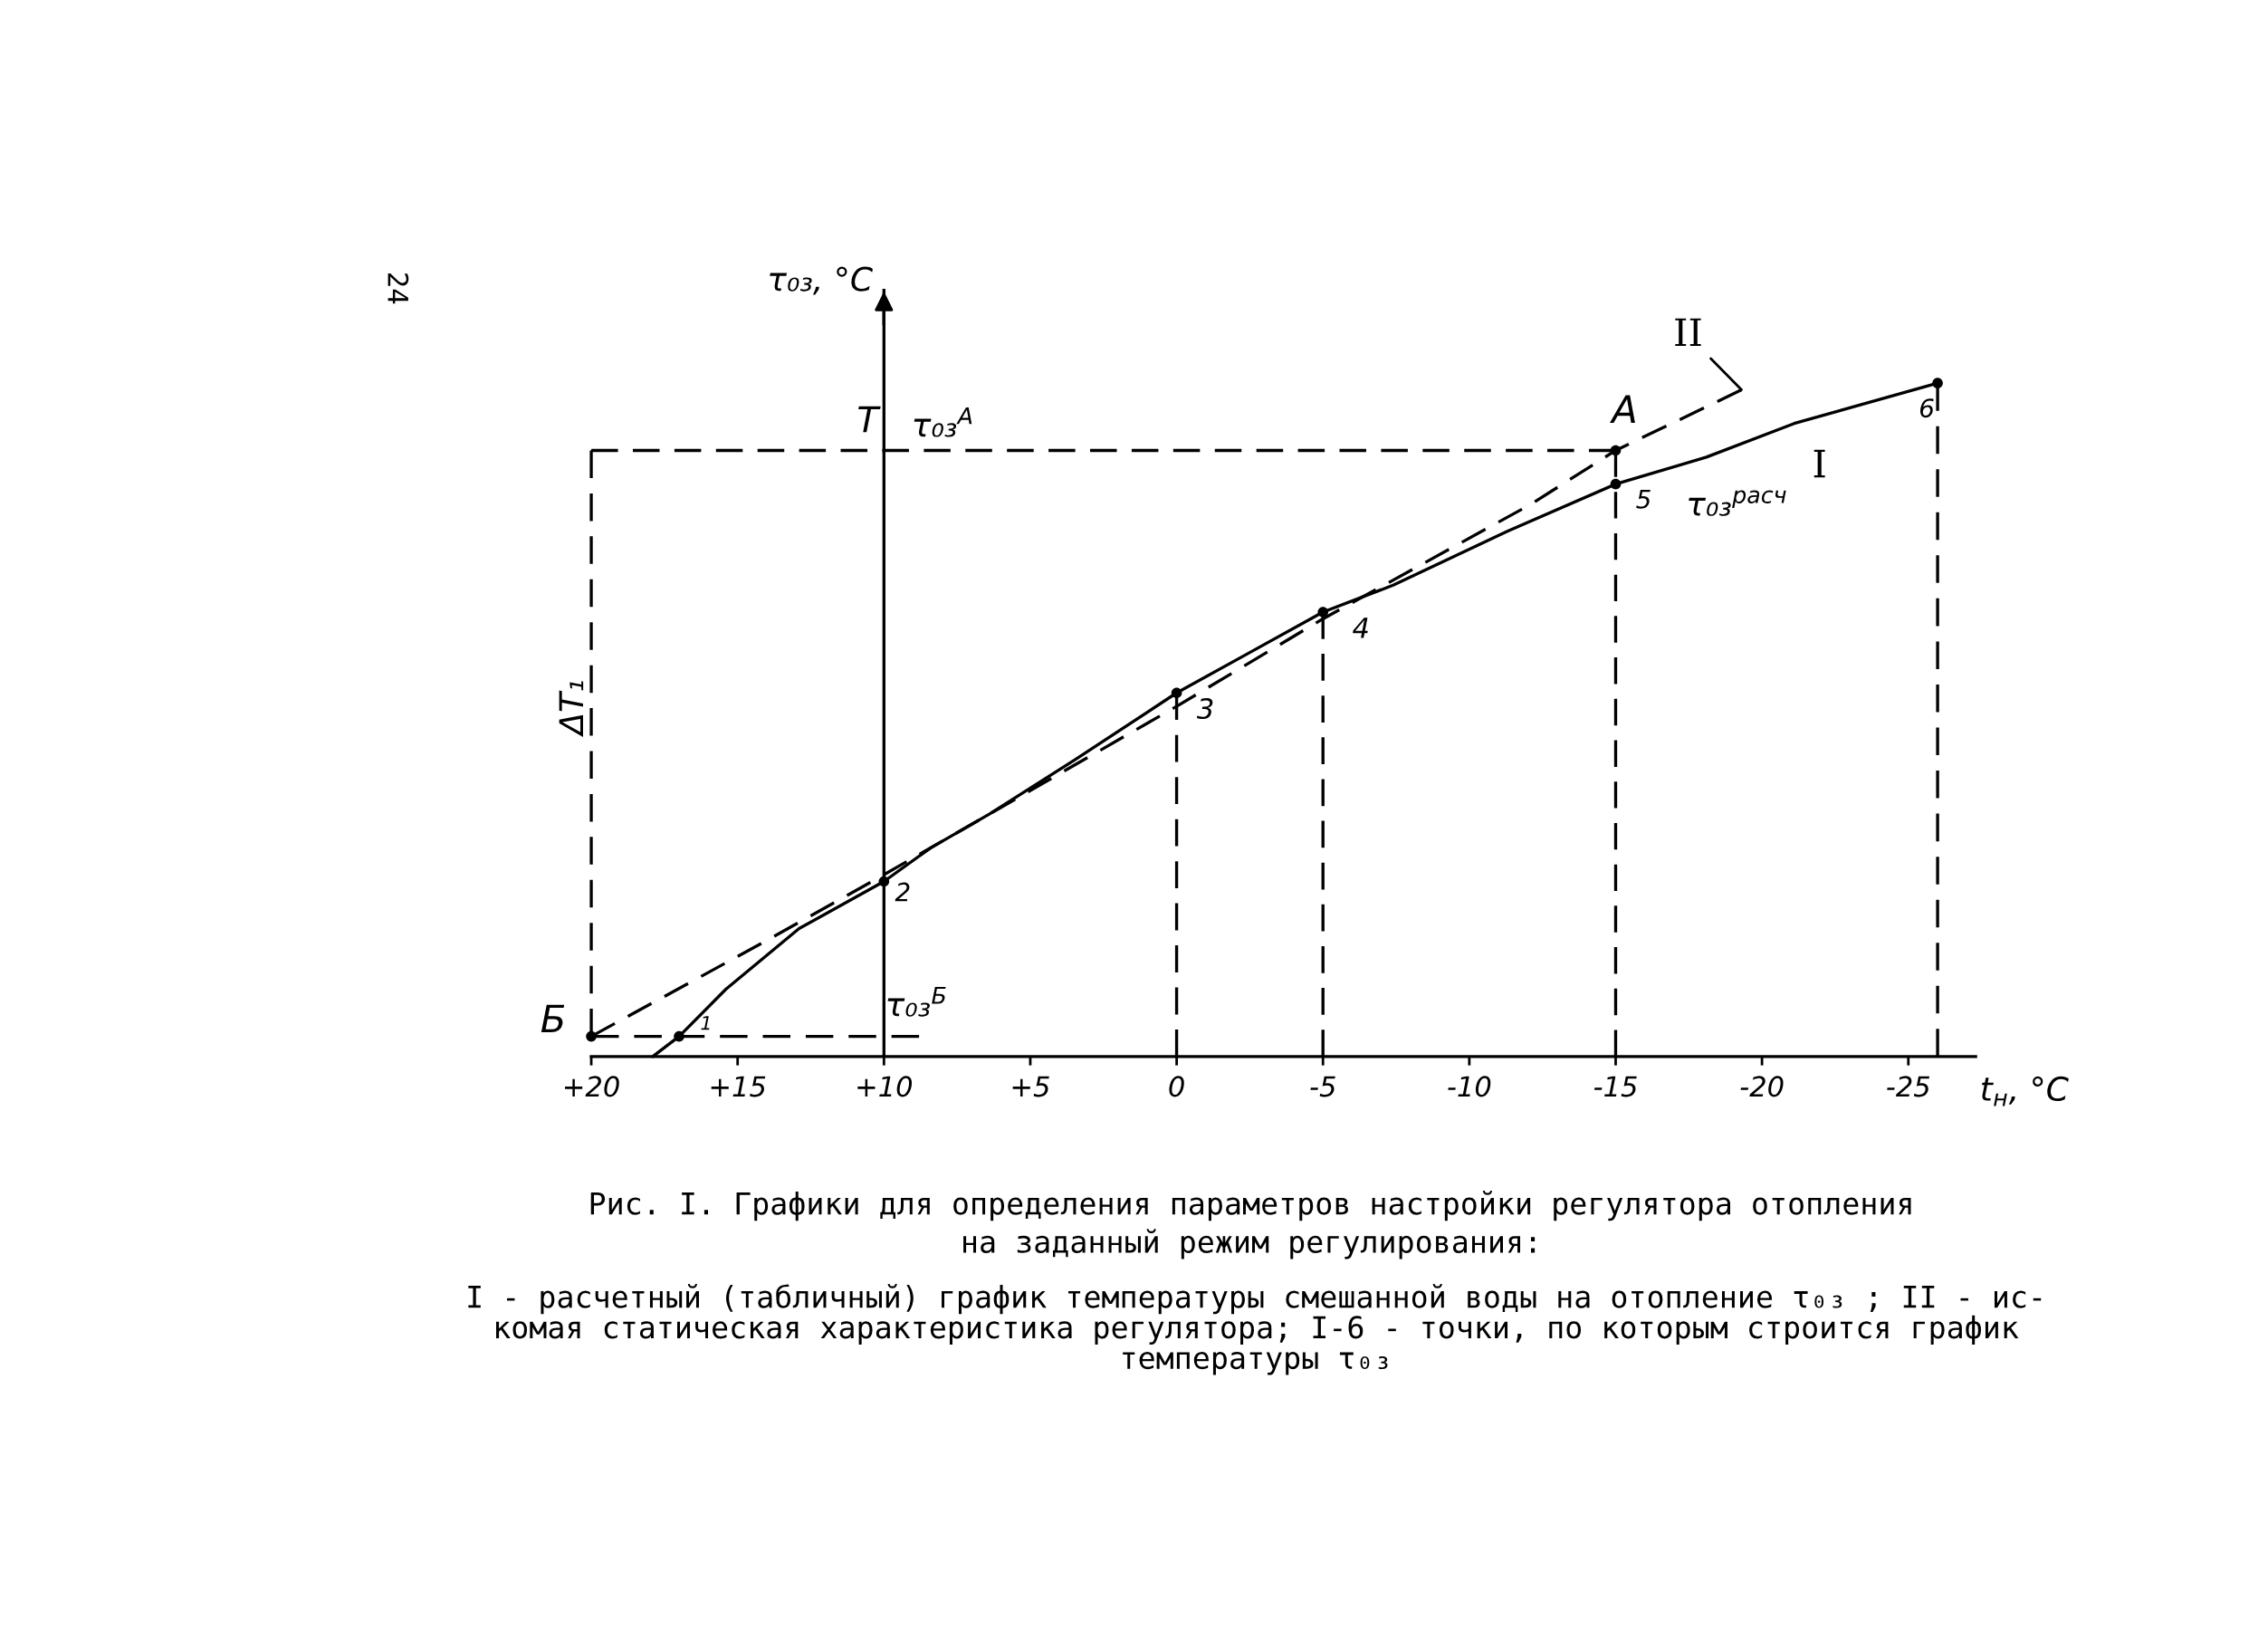  I want to click on annotation: 6, so click(1926, 408).